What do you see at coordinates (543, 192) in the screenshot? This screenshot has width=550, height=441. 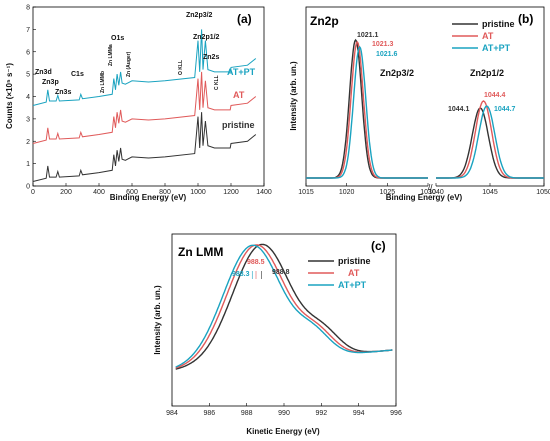 I see `panel-b-xtick-label: 1050` at bounding box center [543, 192].